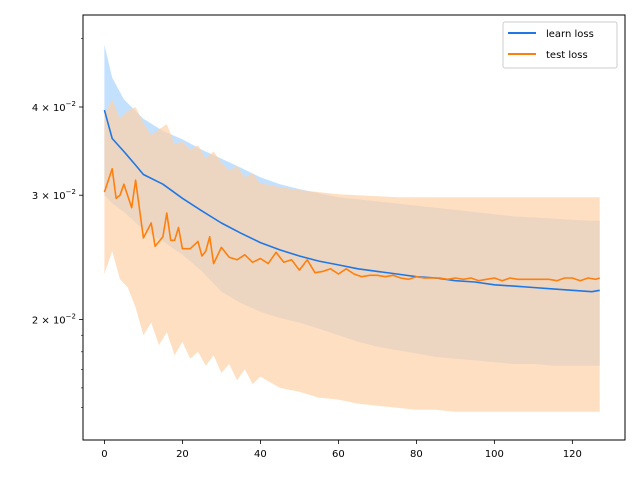  What do you see at coordinates (570, 34) in the screenshot?
I see `legend-label-learn-loss: learn loss` at bounding box center [570, 34].